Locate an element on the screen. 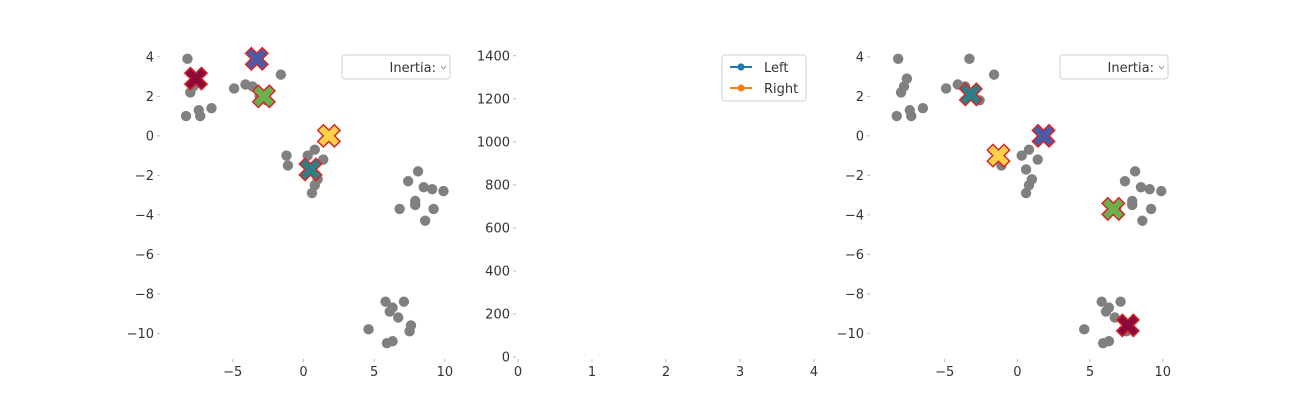  x-tick-label: 10 is located at coordinates (1162, 372).